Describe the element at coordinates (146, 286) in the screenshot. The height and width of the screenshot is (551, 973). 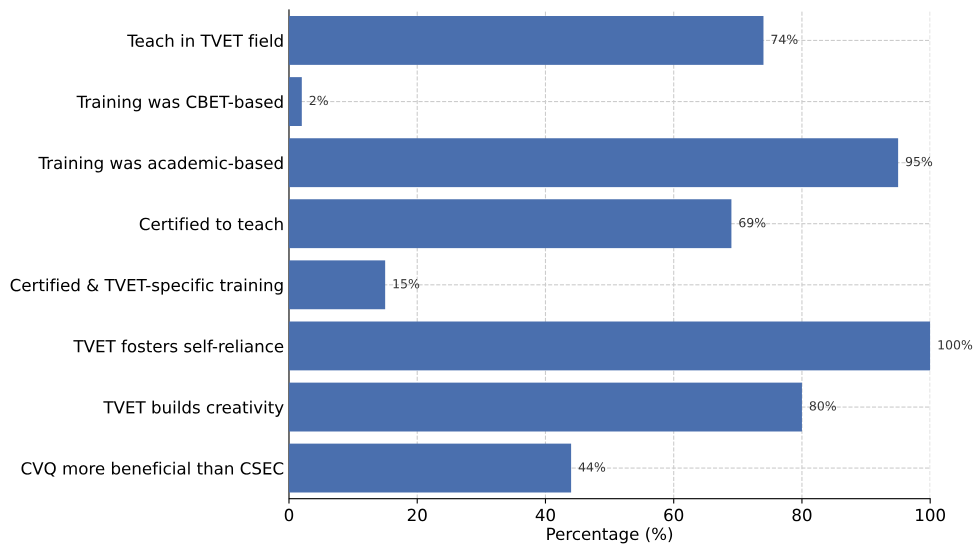
I see `y-tick-label: Certified & TVET-specific training` at that location.